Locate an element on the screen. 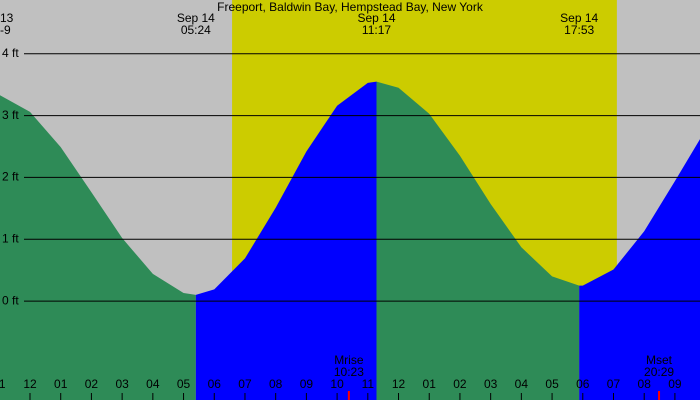 The width and height of the screenshot is (700, 400). y-tick-label: 1 ft is located at coordinates (10, 238).